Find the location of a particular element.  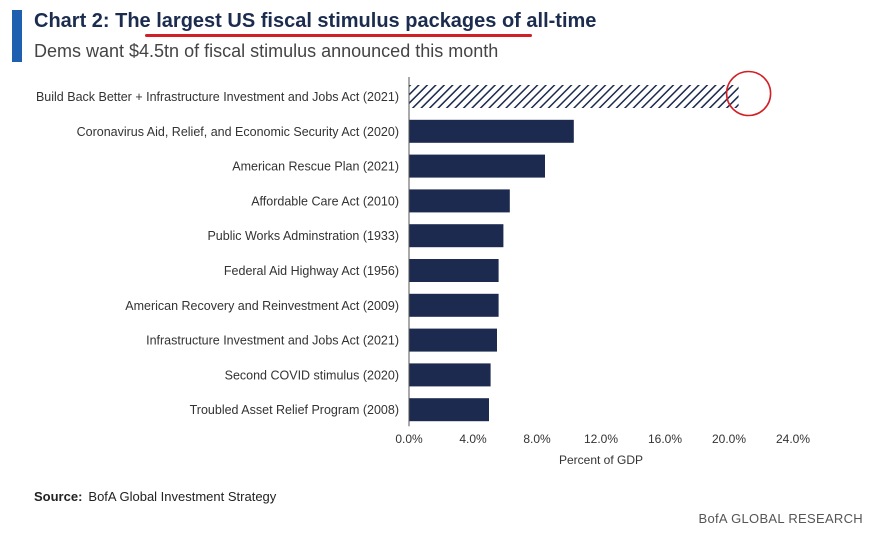

category-label: Public Works Adminstration (1933) is located at coordinates (303, 236).